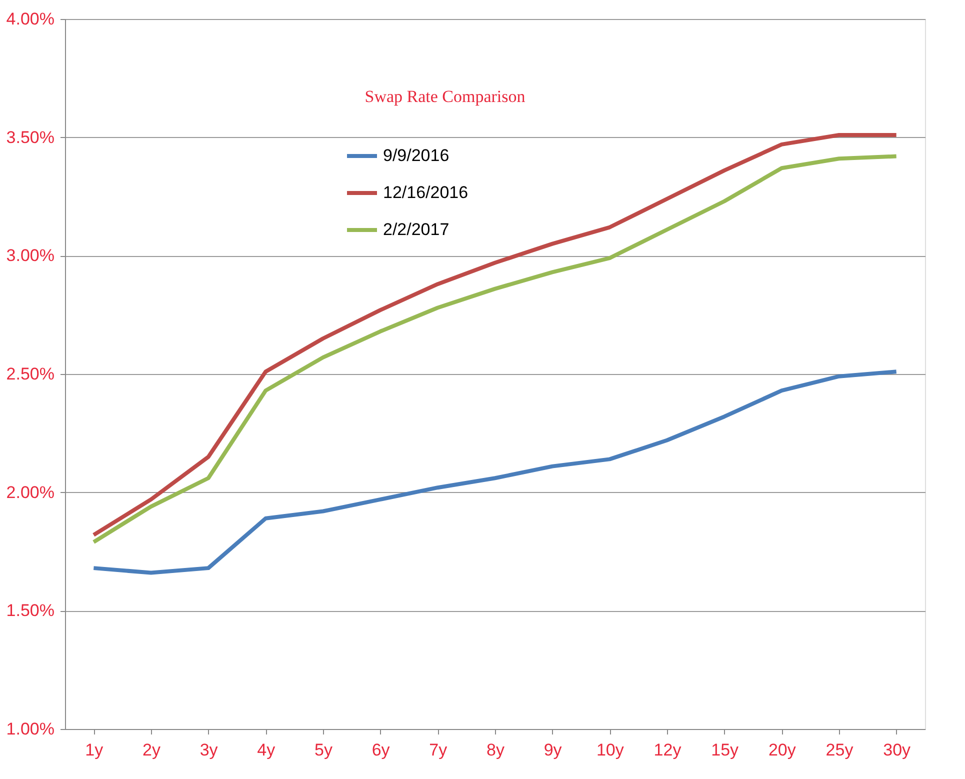  Describe the element at coordinates (610, 750) in the screenshot. I see `x-tick-label: 10y` at that location.